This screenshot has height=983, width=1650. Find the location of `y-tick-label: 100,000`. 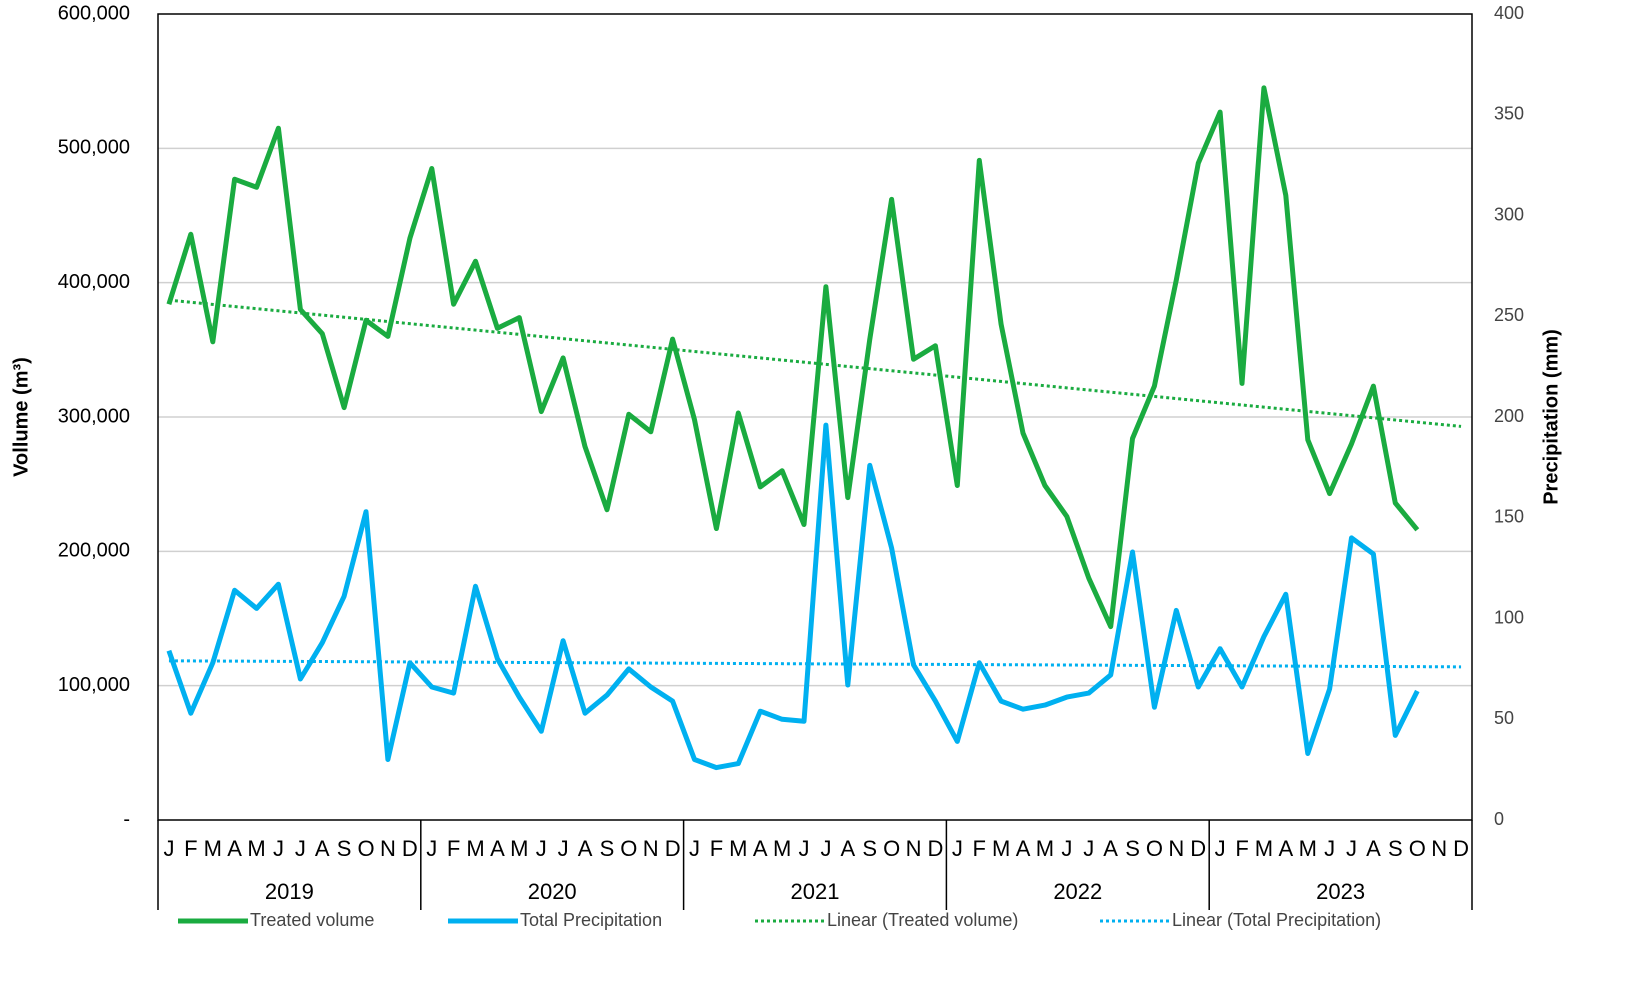

y-tick-label: 100,000 is located at coordinates (94, 685).